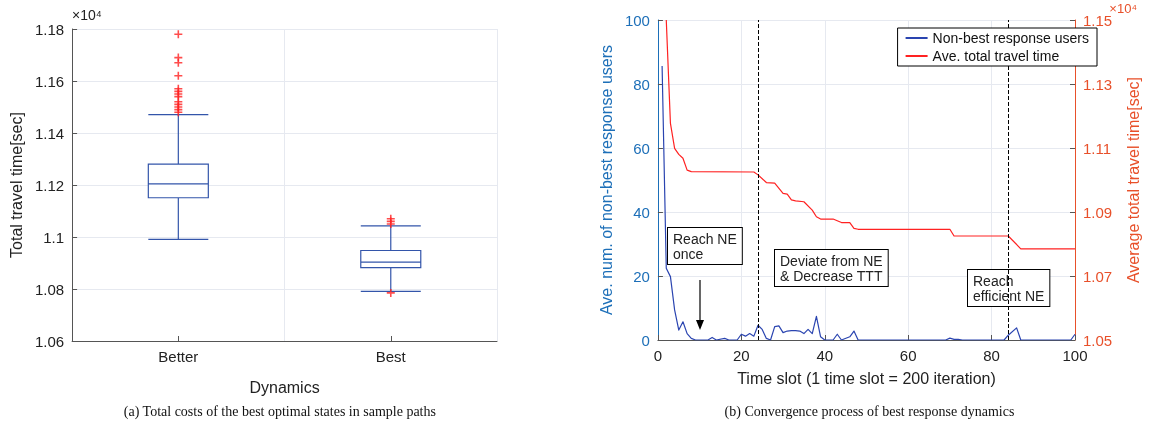  What do you see at coordinates (178, 356) in the screenshot?
I see `x-tick-label: Better` at bounding box center [178, 356].